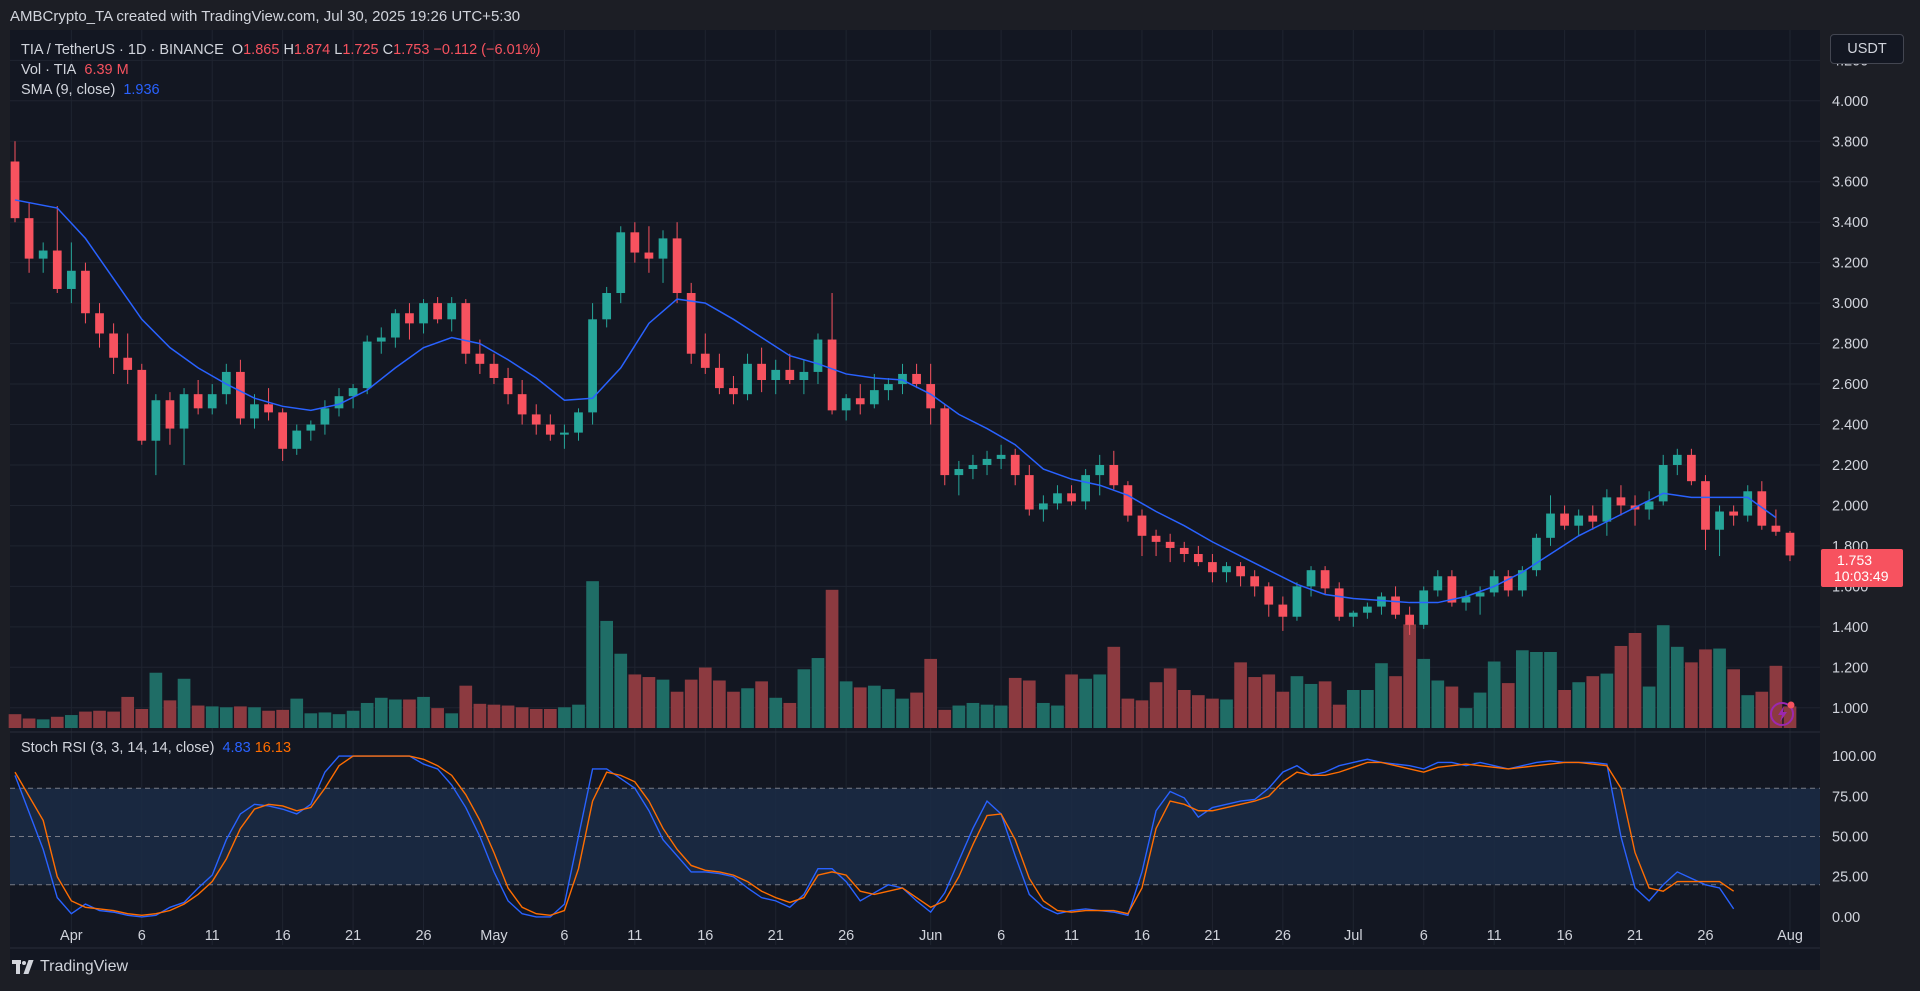  Describe the element at coordinates (1850, 506) in the screenshot. I see `price-tick-label: 2.000` at that location.